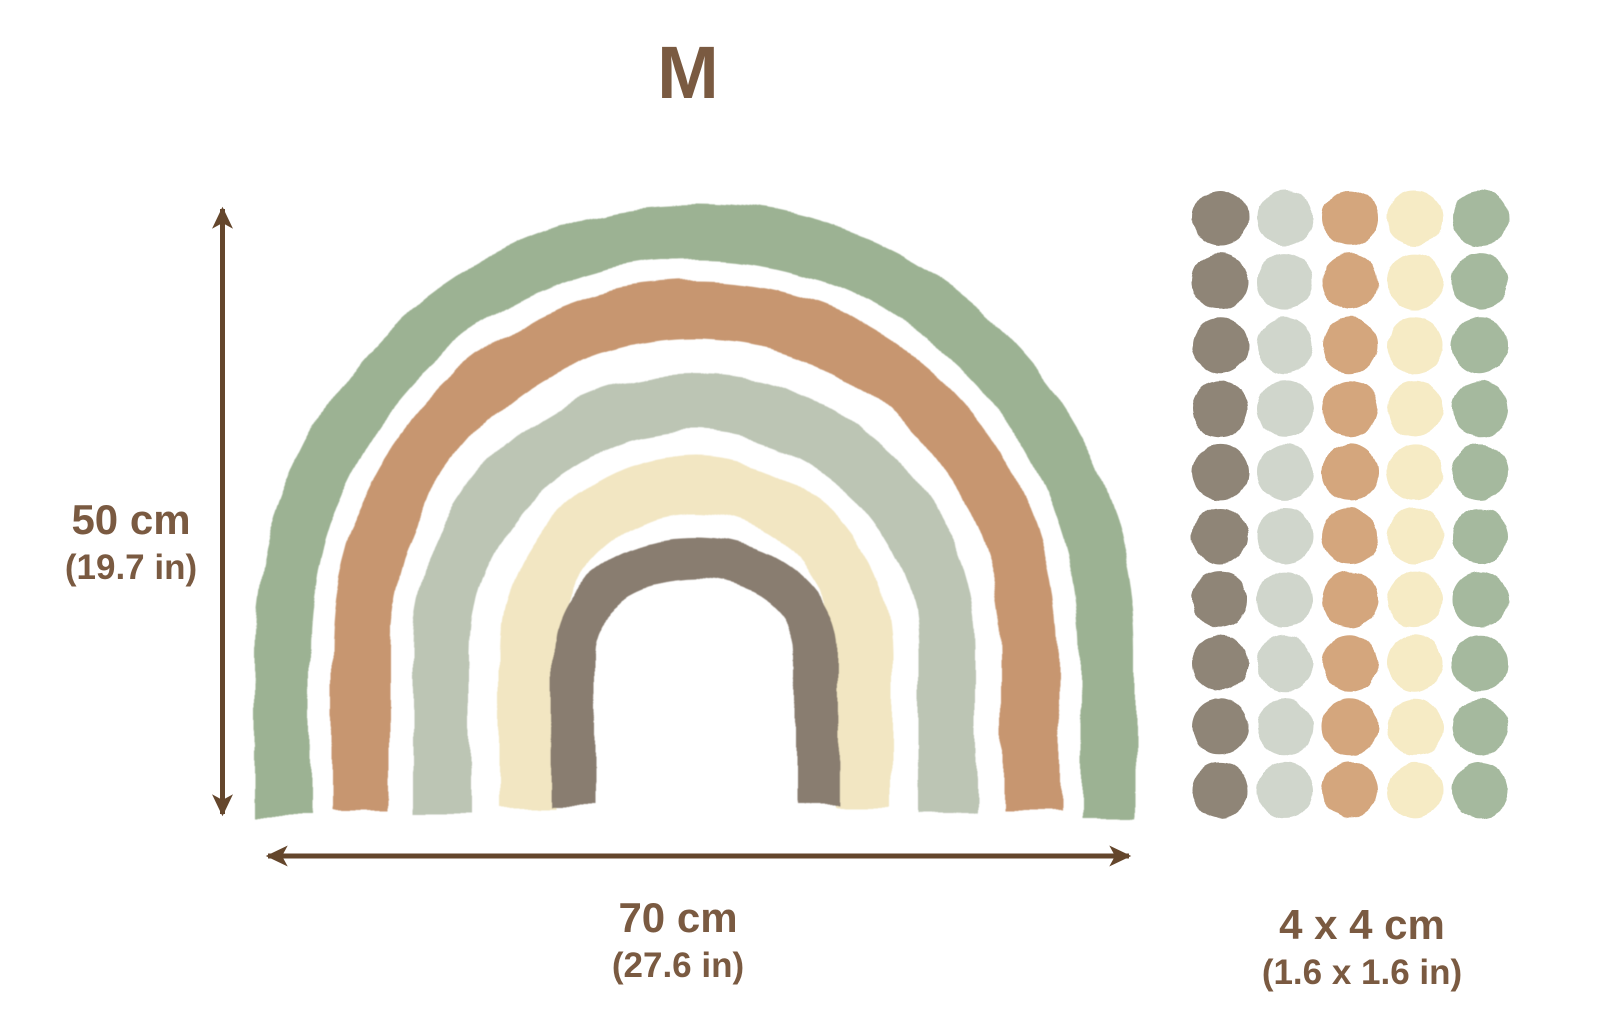 This screenshot has height=1022, width=1600. Describe the element at coordinates (1350, 504) in the screenshot. I see `dots-grid` at that location.